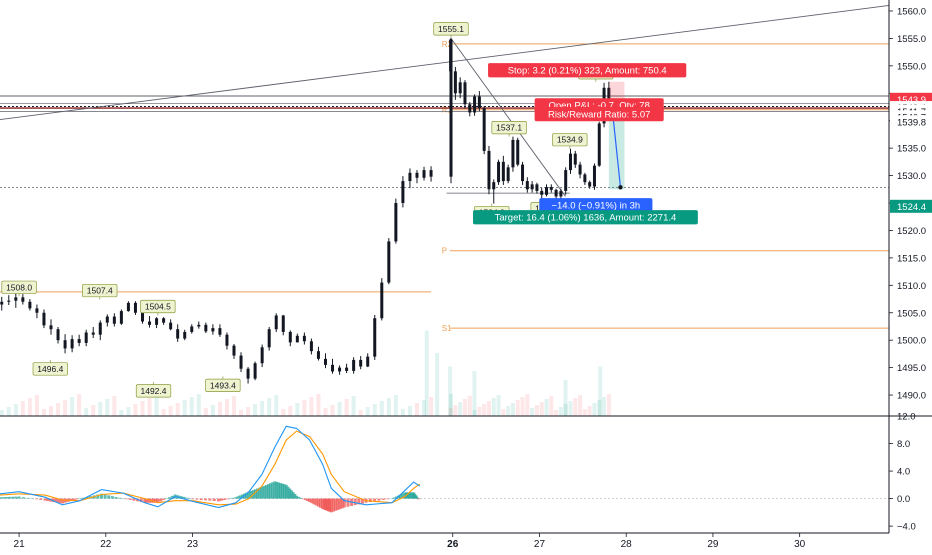  What do you see at coordinates (587, 70) in the screenshot?
I see `stop-label-box` at bounding box center [587, 70].